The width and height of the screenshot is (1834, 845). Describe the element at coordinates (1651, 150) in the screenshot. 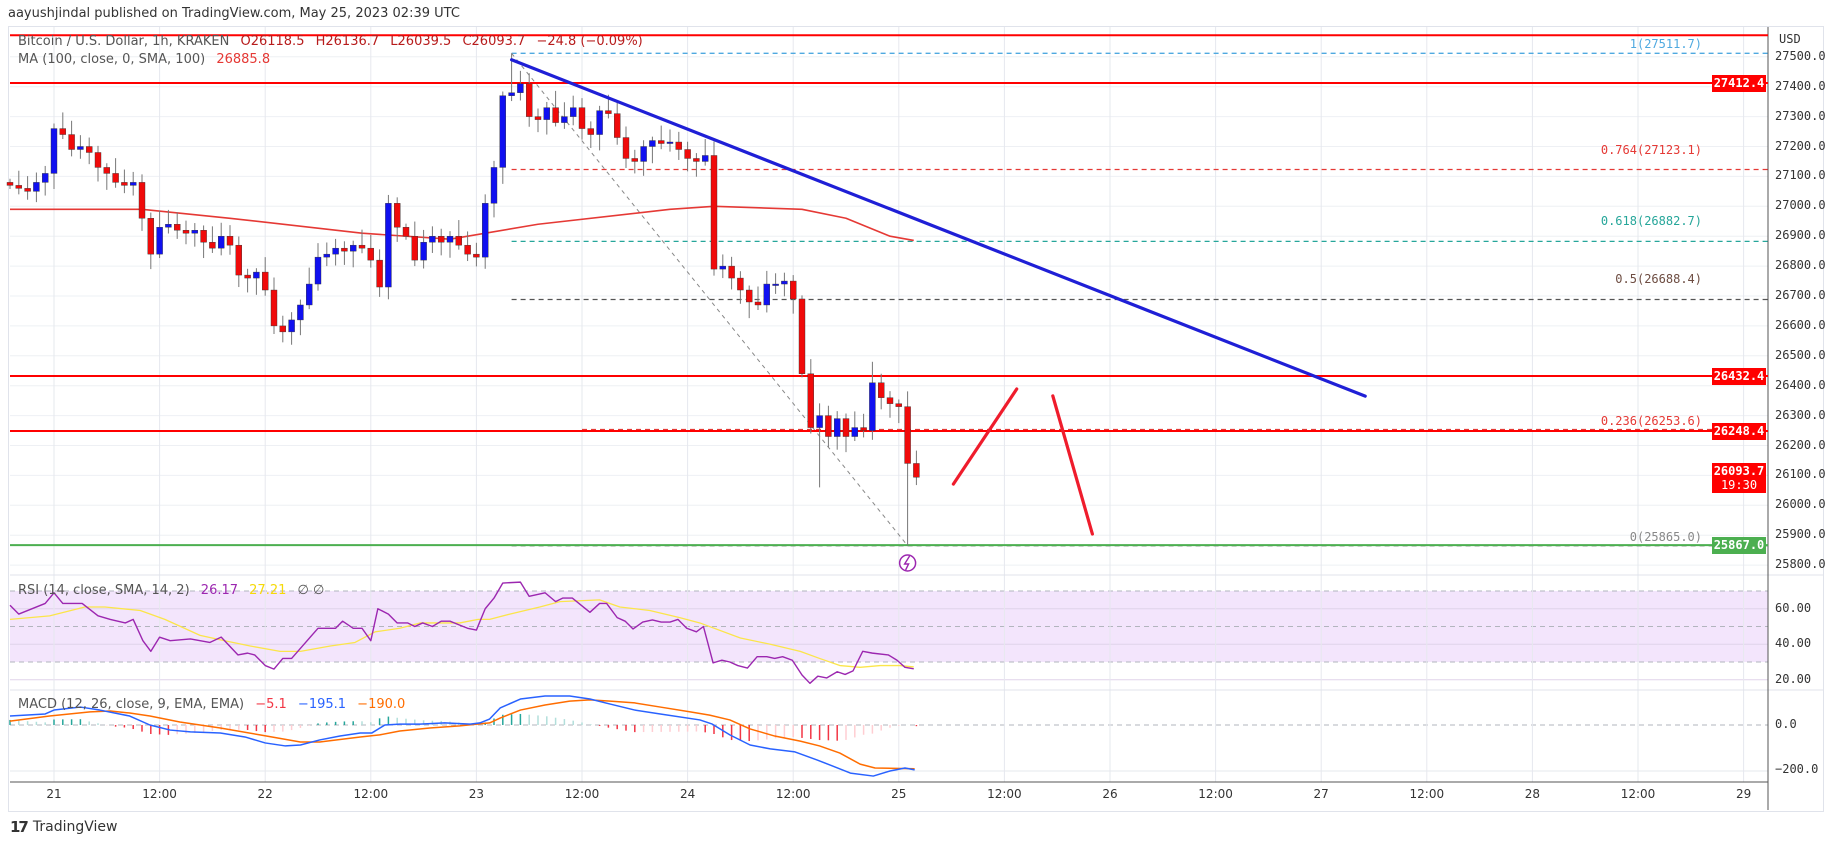

I see `fib-label-0764: 0.764(27123.1)` at that location.